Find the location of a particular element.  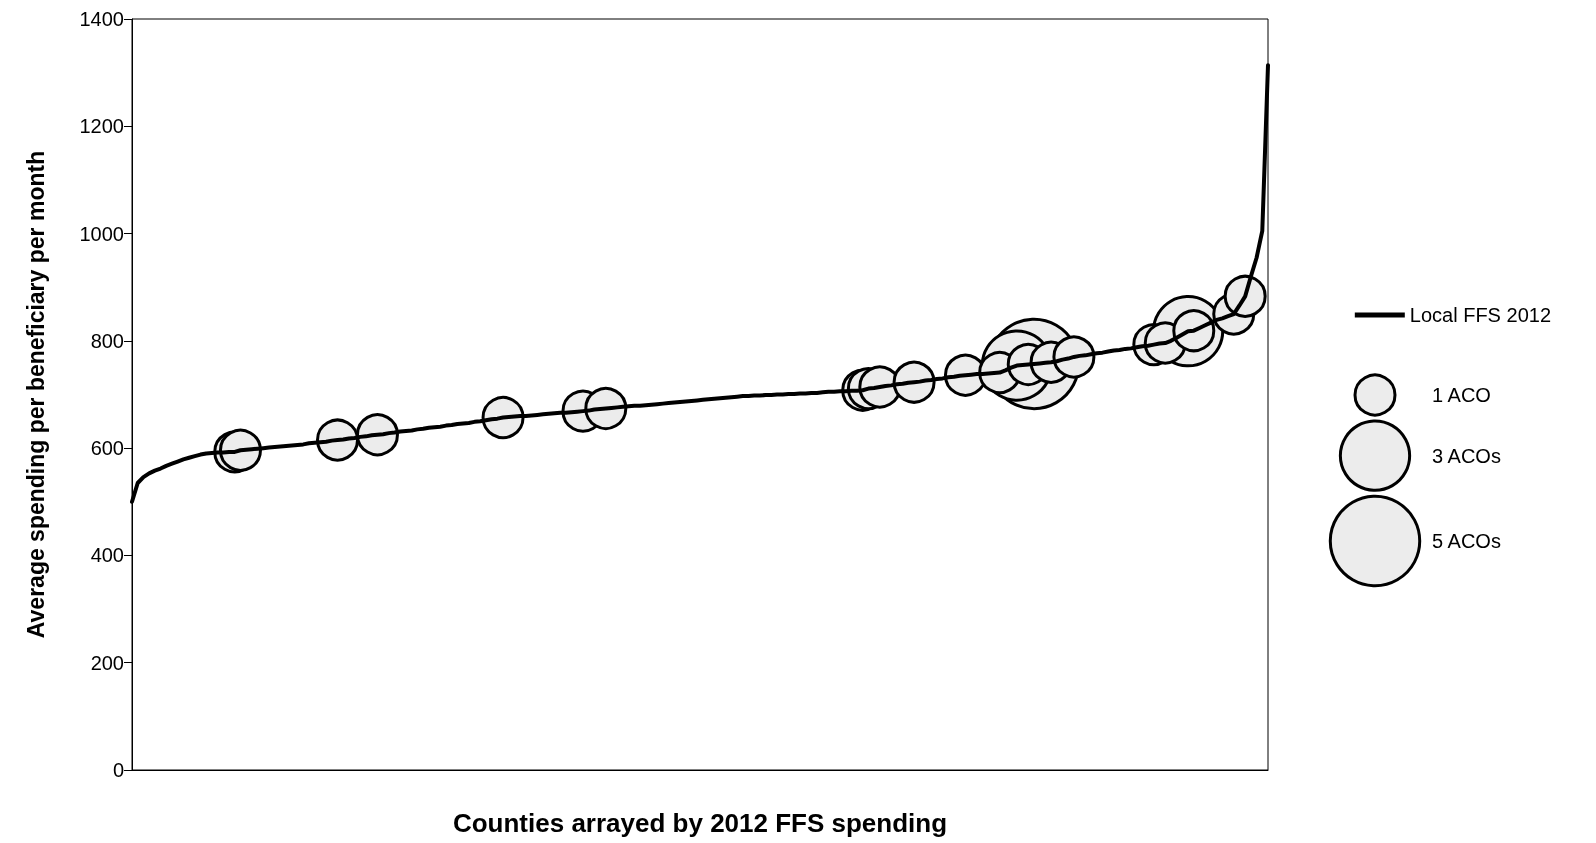

legend-label: 3 ACOs is located at coordinates (1466, 455).